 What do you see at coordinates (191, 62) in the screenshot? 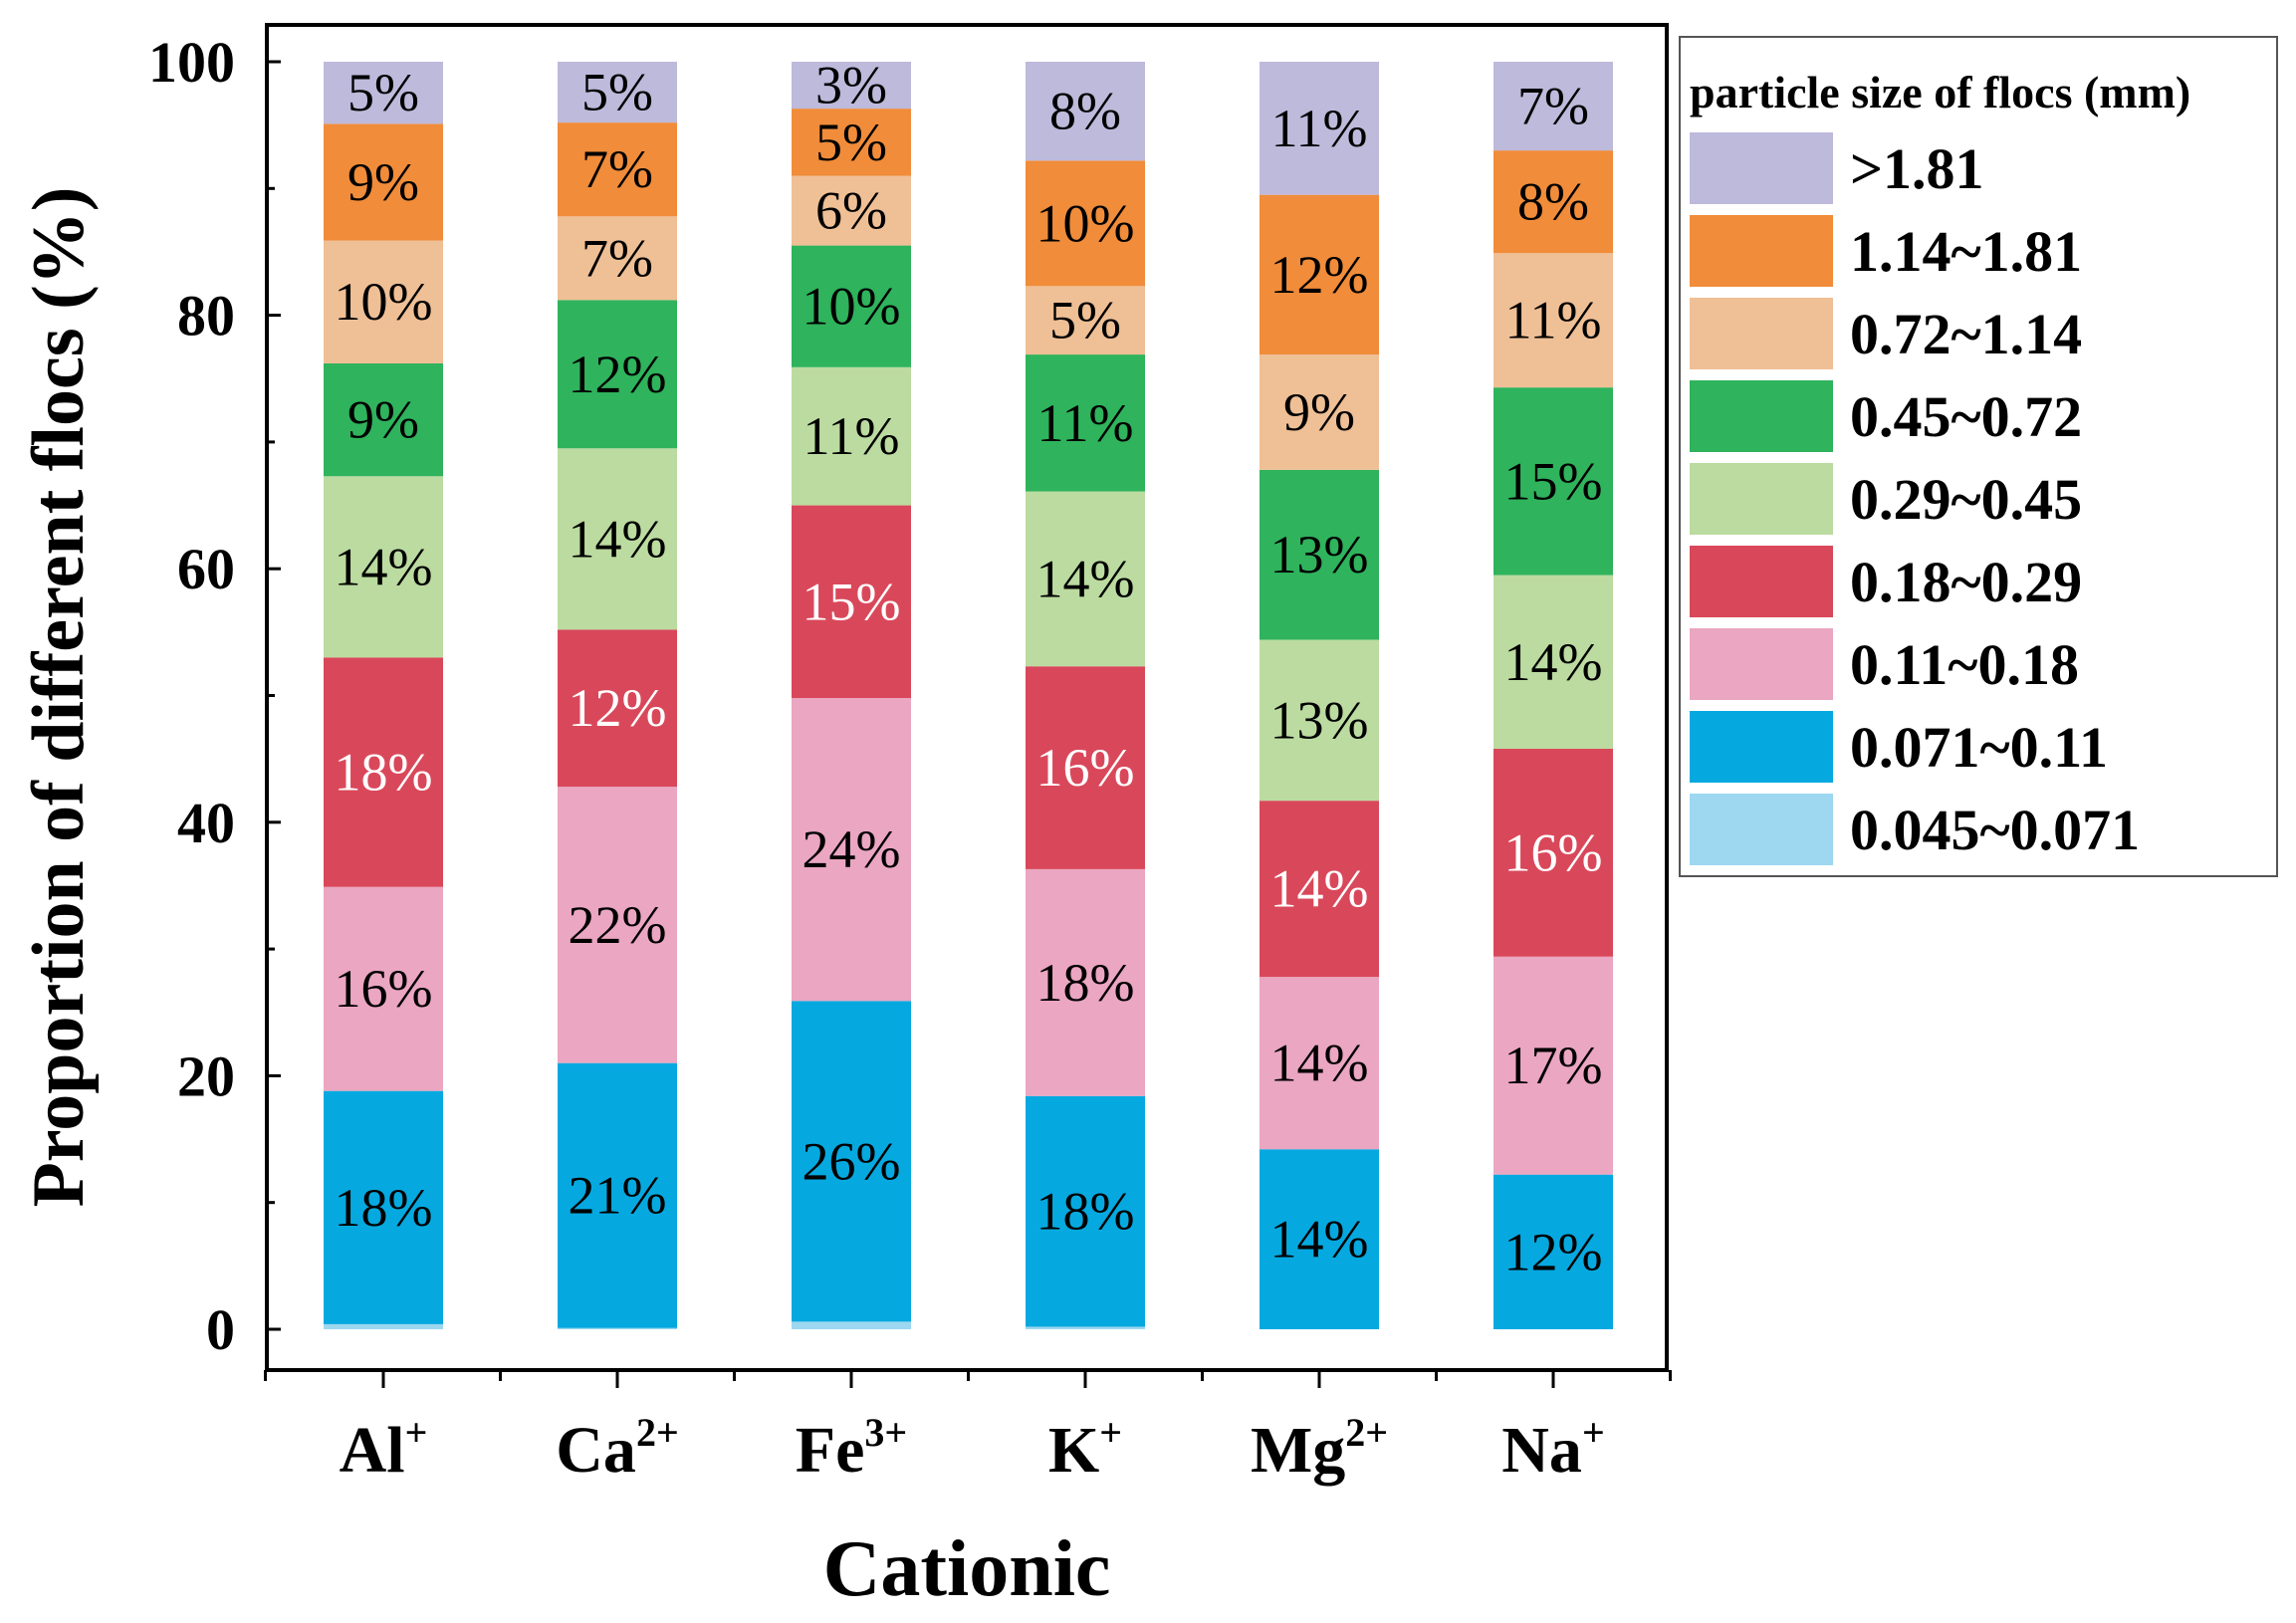
I see `y-tick-label: 100` at bounding box center [191, 62].